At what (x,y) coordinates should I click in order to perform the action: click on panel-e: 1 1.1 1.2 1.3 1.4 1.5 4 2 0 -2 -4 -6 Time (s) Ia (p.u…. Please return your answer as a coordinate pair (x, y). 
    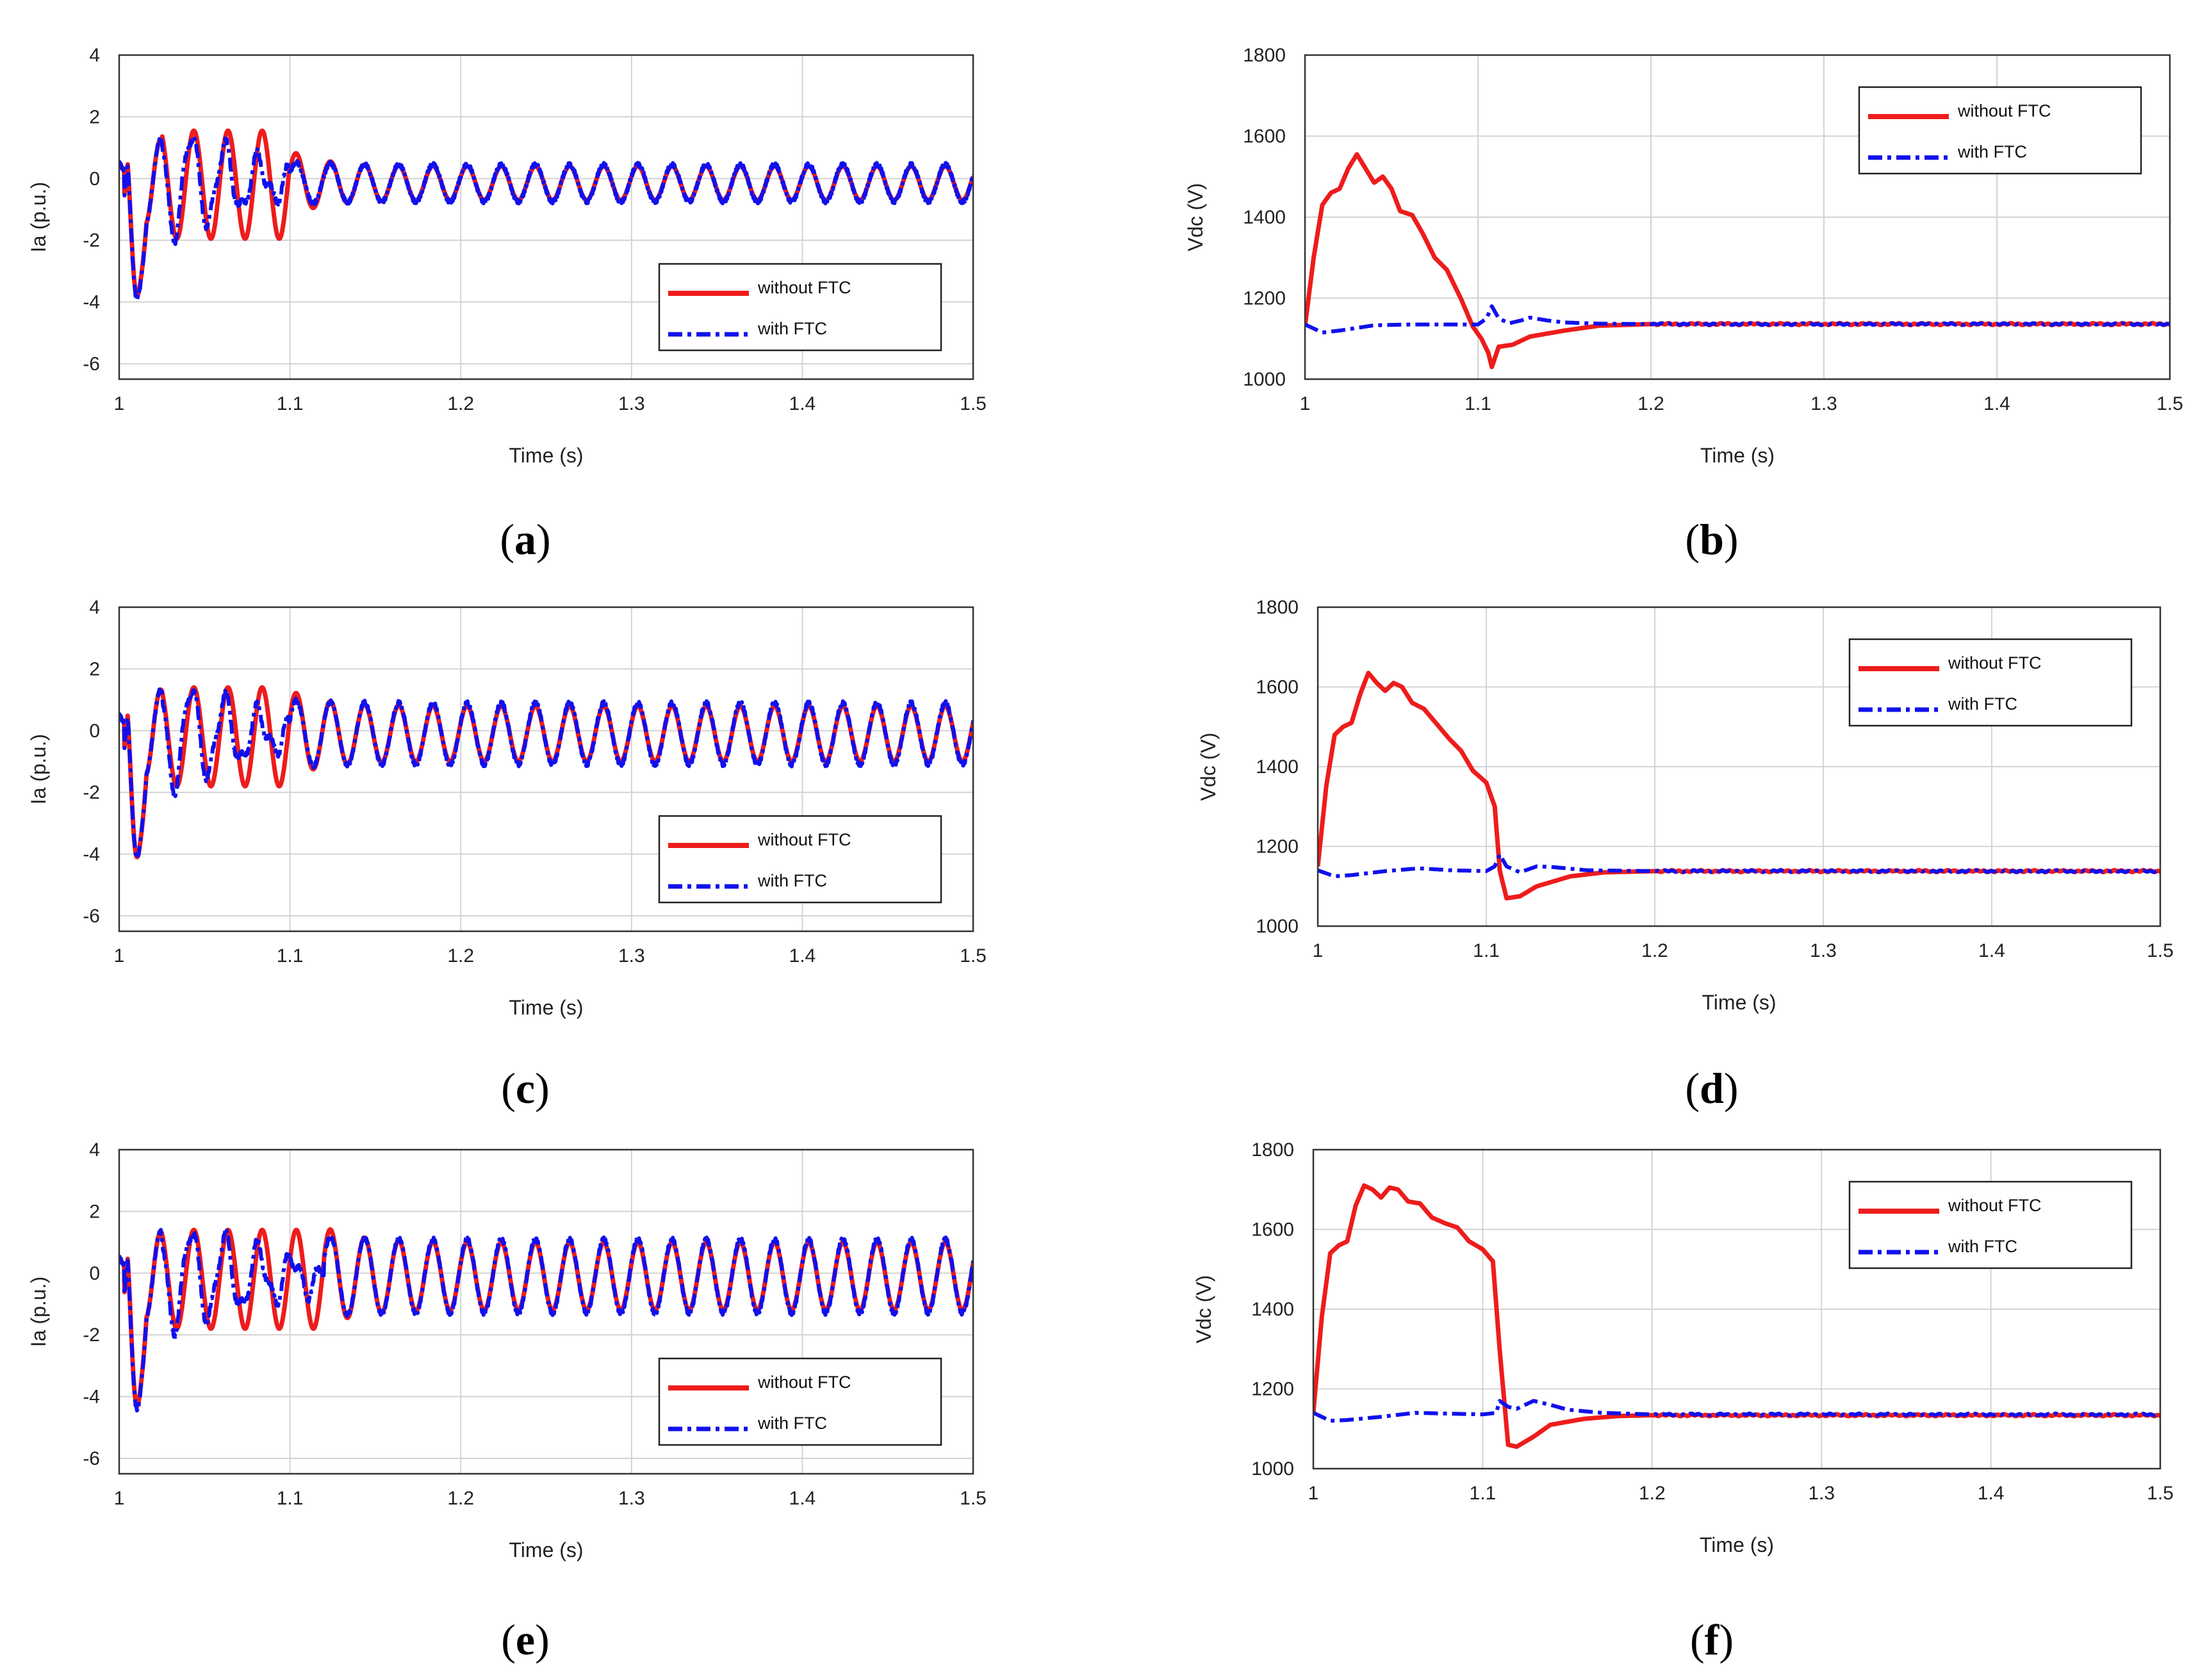
    Looking at the image, I should click on (507, 1402).